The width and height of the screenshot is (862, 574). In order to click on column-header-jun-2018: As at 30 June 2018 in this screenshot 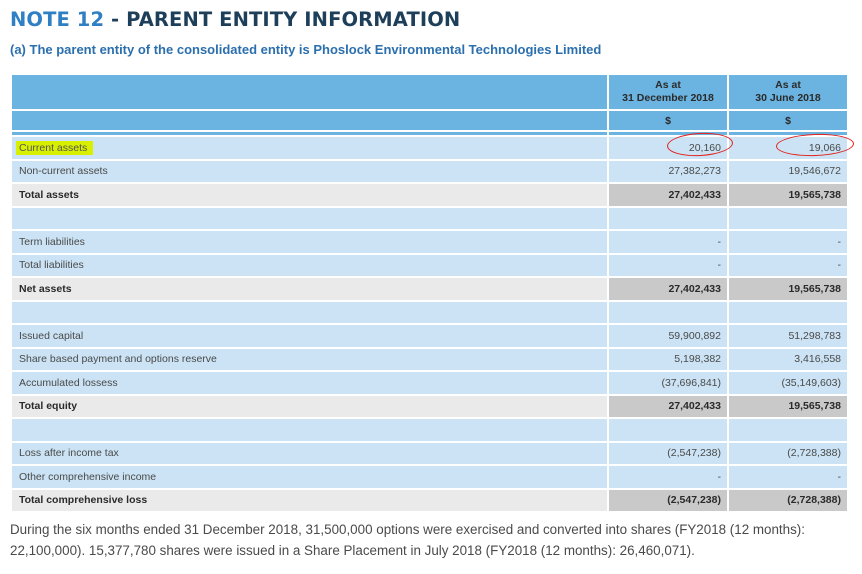, I will do `click(788, 92)`.